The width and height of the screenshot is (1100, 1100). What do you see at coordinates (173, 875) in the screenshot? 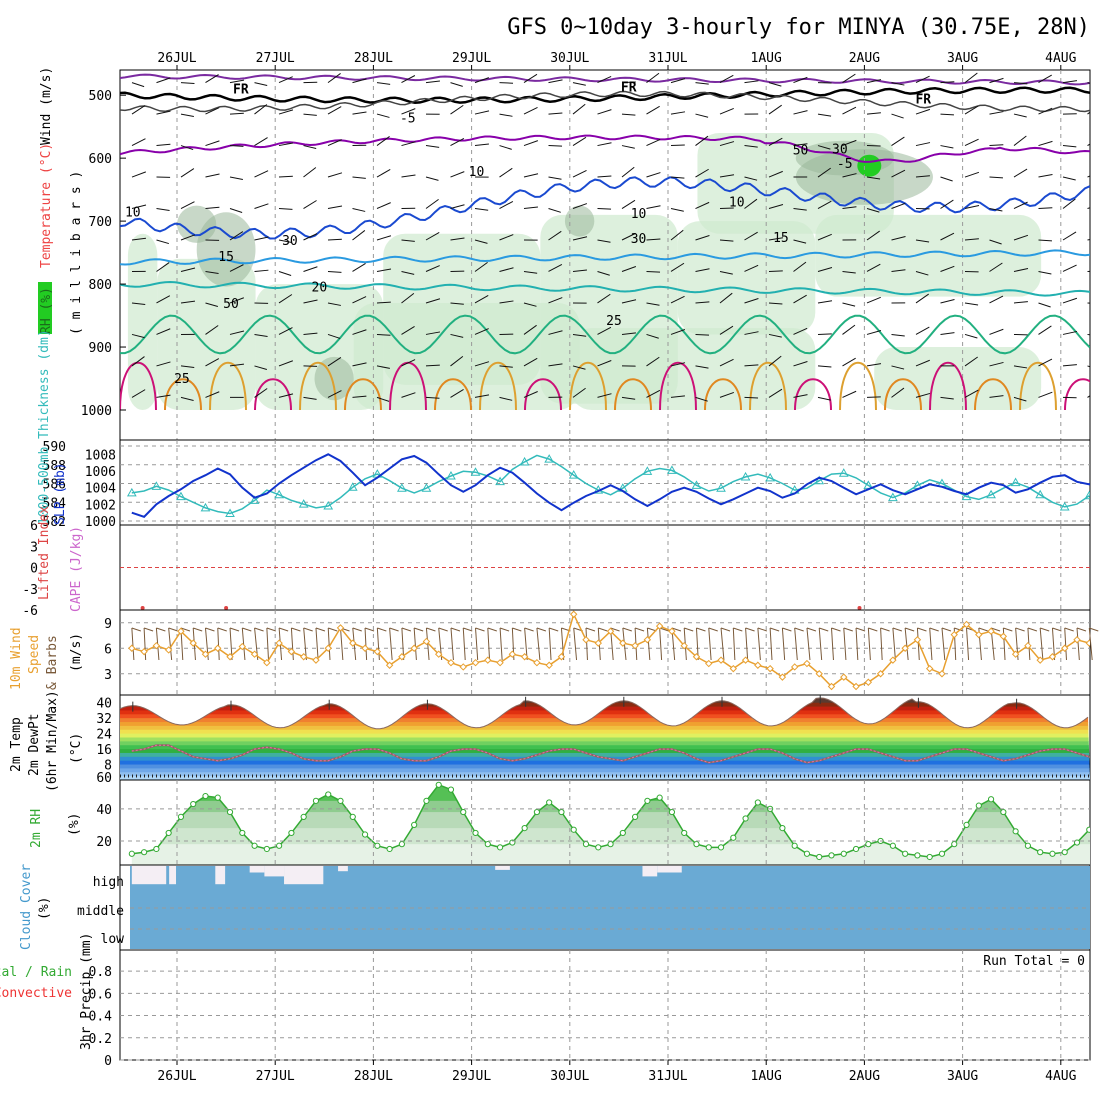
I see `high-cloud-gap` at bounding box center [173, 875].